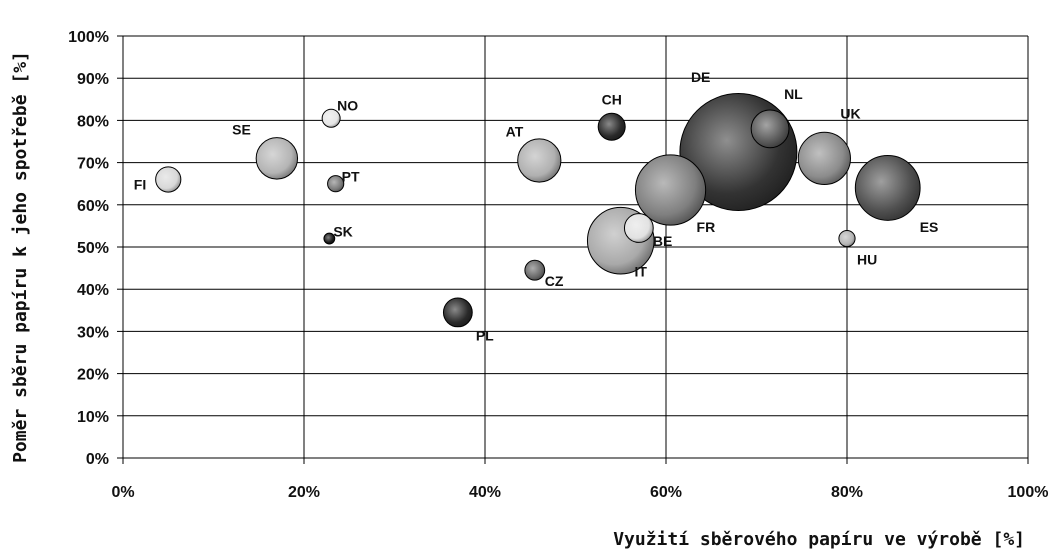 The image size is (1056, 552). Describe the element at coordinates (793, 94) in the screenshot. I see `bubble-label-nl: NL` at that location.